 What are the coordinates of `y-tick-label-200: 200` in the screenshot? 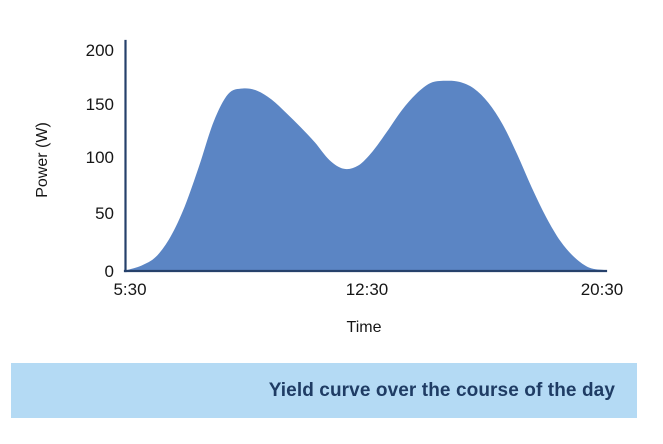 It's located at (100, 50).